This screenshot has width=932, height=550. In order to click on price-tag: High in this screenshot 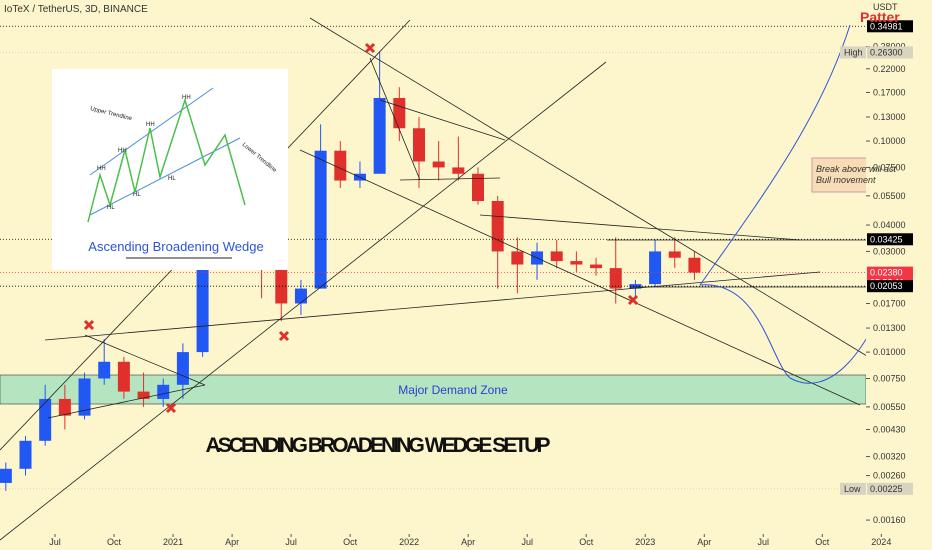, I will do `click(853, 52)`.